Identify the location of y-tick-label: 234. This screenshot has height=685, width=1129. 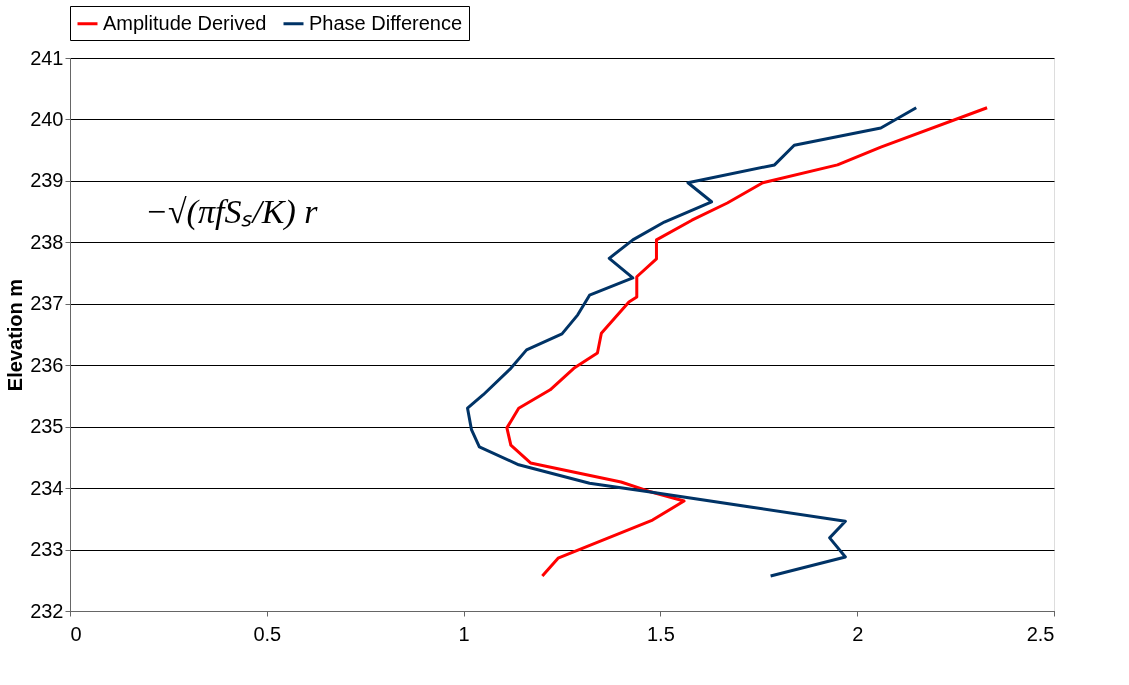
(47, 487).